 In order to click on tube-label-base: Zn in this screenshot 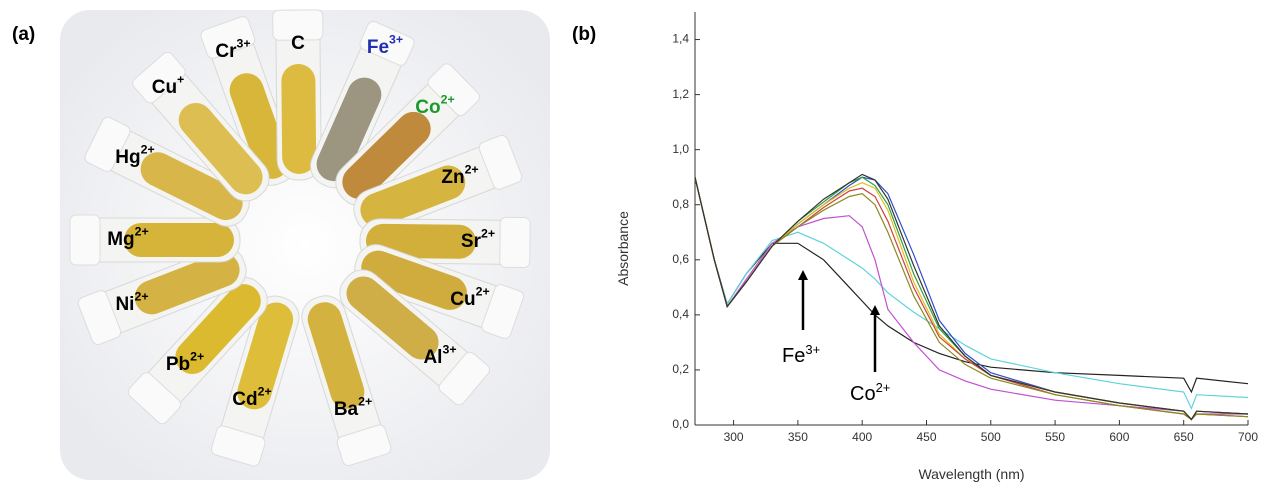, I will do `click(452, 177)`.